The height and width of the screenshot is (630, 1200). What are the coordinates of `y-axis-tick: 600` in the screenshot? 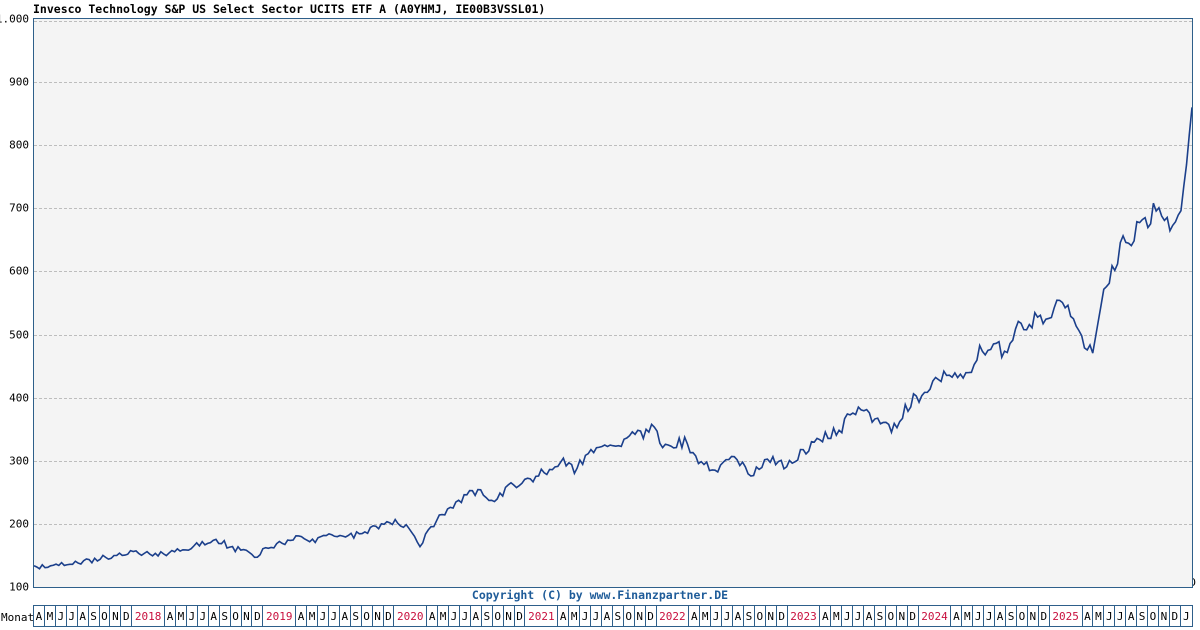 It's located at (19, 271).